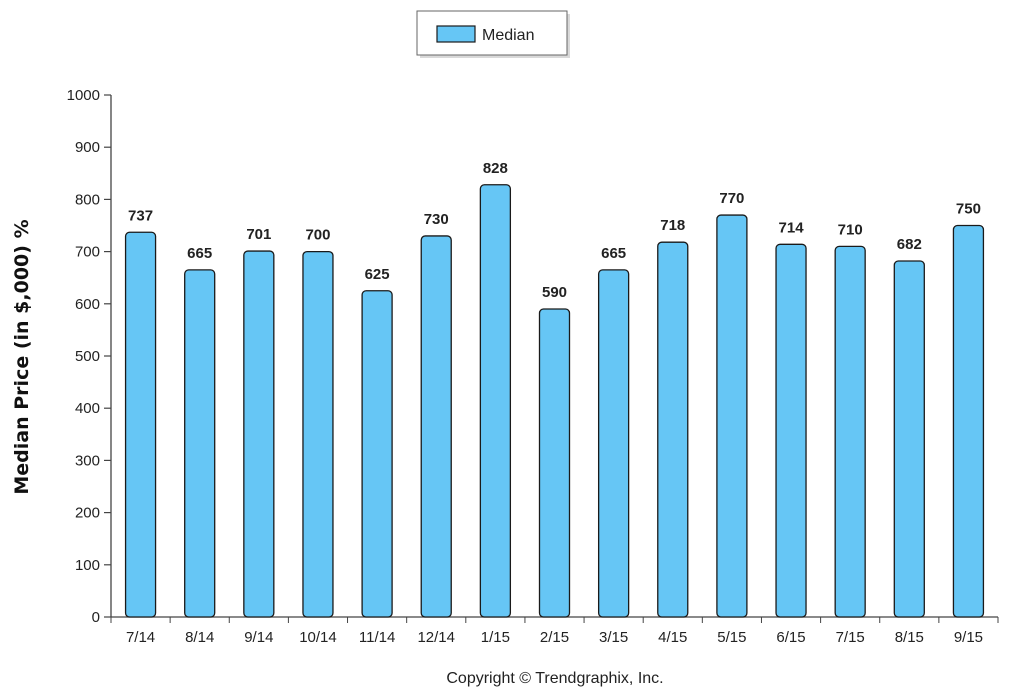  Describe the element at coordinates (554, 637) in the screenshot. I see `x-tick-label: 2/15` at that location.